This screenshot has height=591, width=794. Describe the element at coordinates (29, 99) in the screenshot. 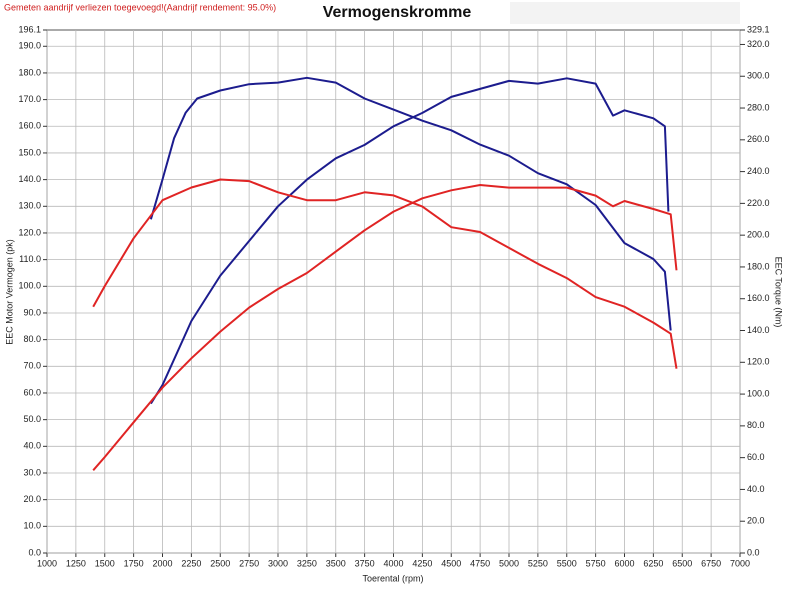

I see `y-tick-label: 170.0` at that location.